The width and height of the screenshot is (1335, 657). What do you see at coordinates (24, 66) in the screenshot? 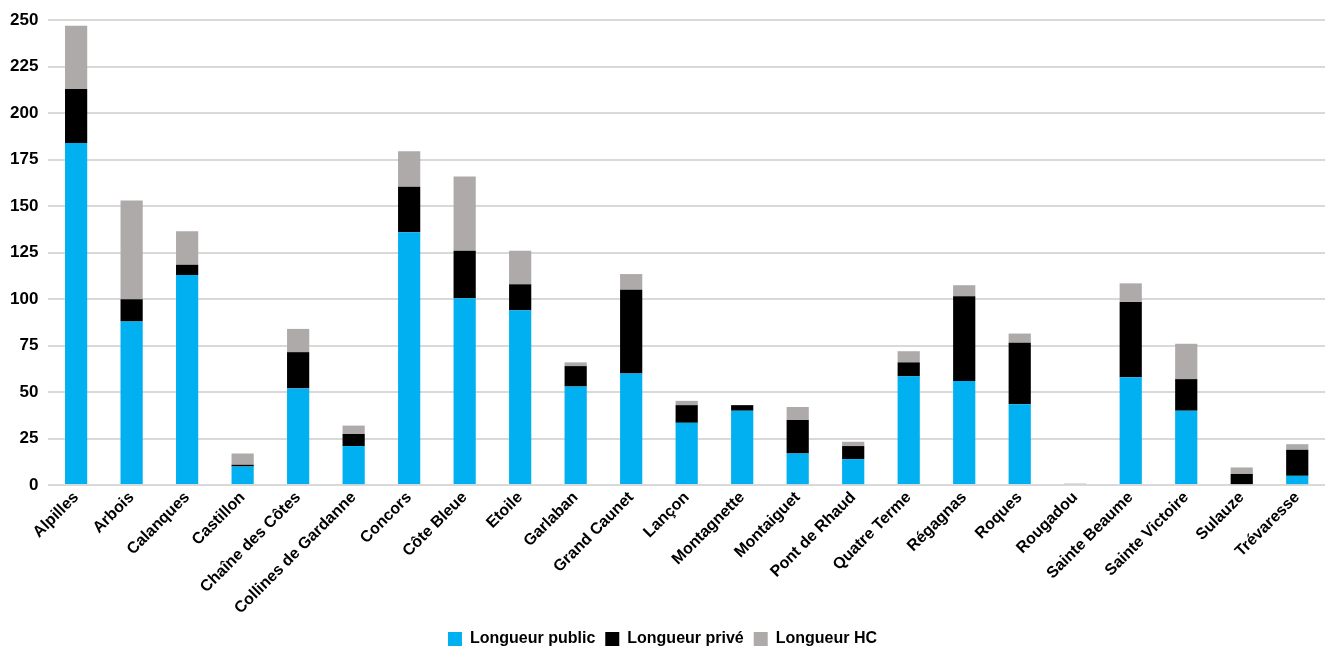
I see `y-tick-label: 225` at bounding box center [24, 66].